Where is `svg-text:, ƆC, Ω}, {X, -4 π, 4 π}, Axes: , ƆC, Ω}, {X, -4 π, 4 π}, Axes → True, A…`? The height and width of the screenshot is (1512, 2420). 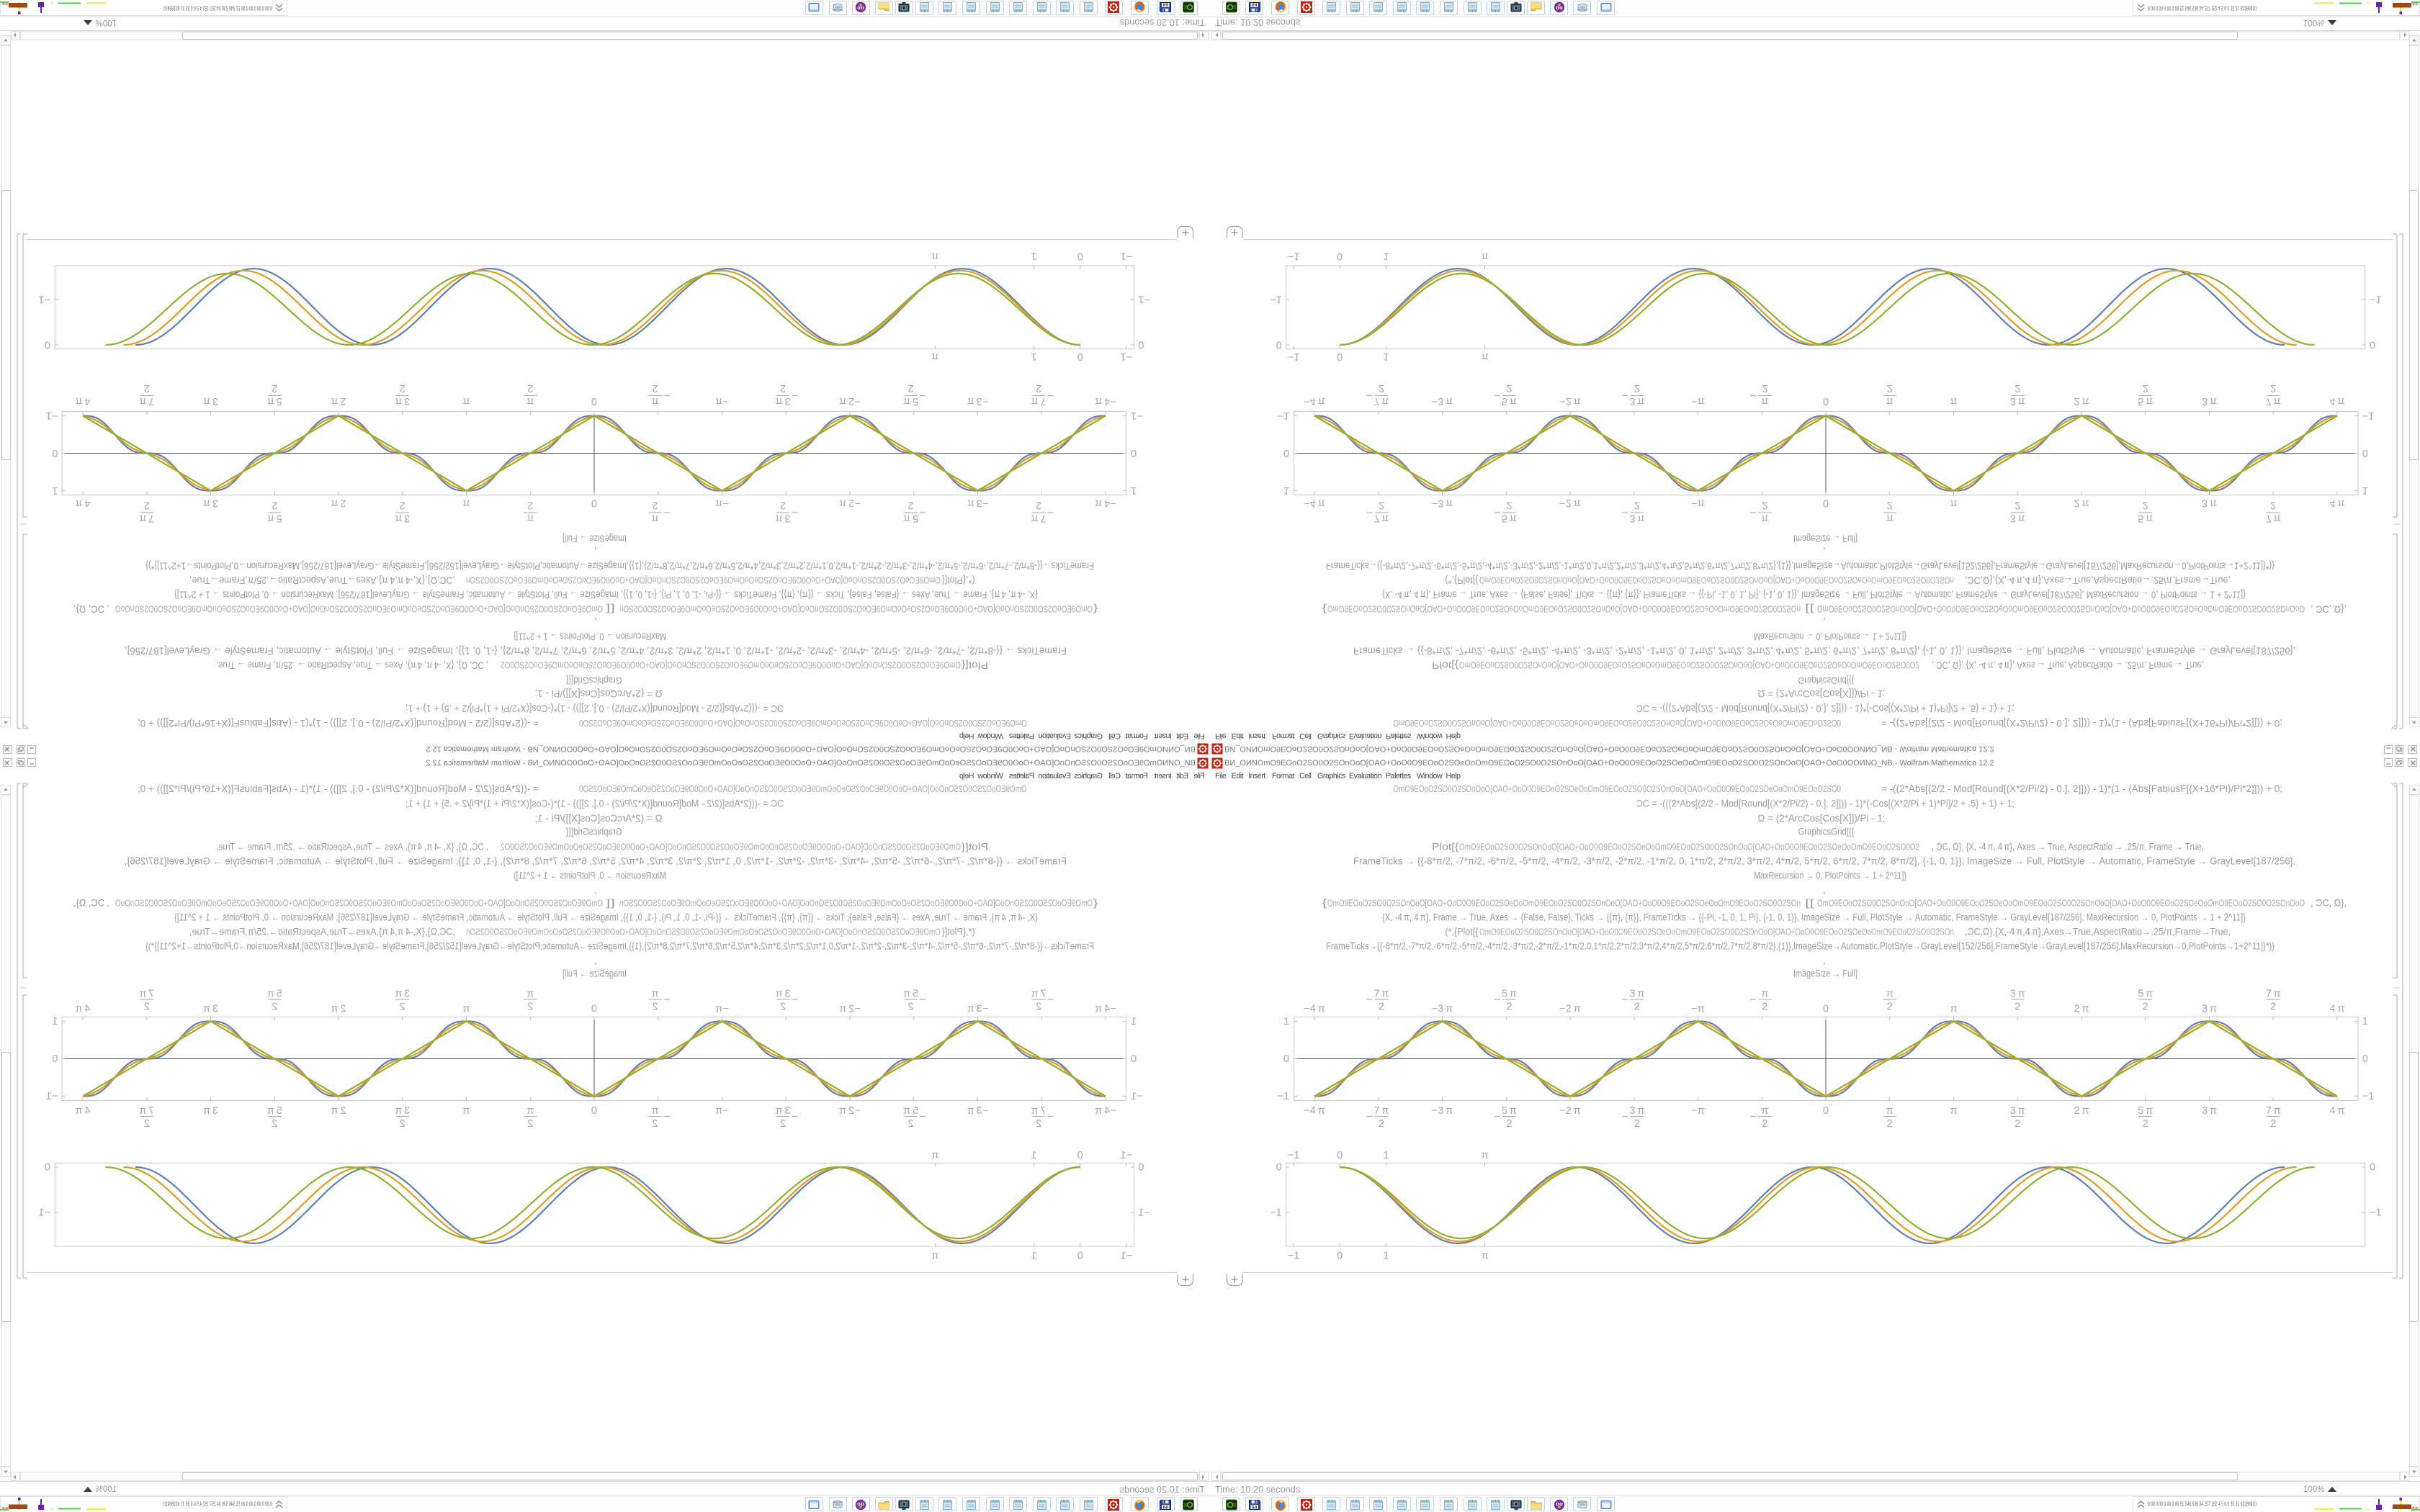 svg-text:, ƆC, Ω}, {X, -4 π, 4 π}, Axes: , ƆC, Ω}, {X, -4 π, 4 π}, Axes → True, A… is located at coordinates (352, 847).